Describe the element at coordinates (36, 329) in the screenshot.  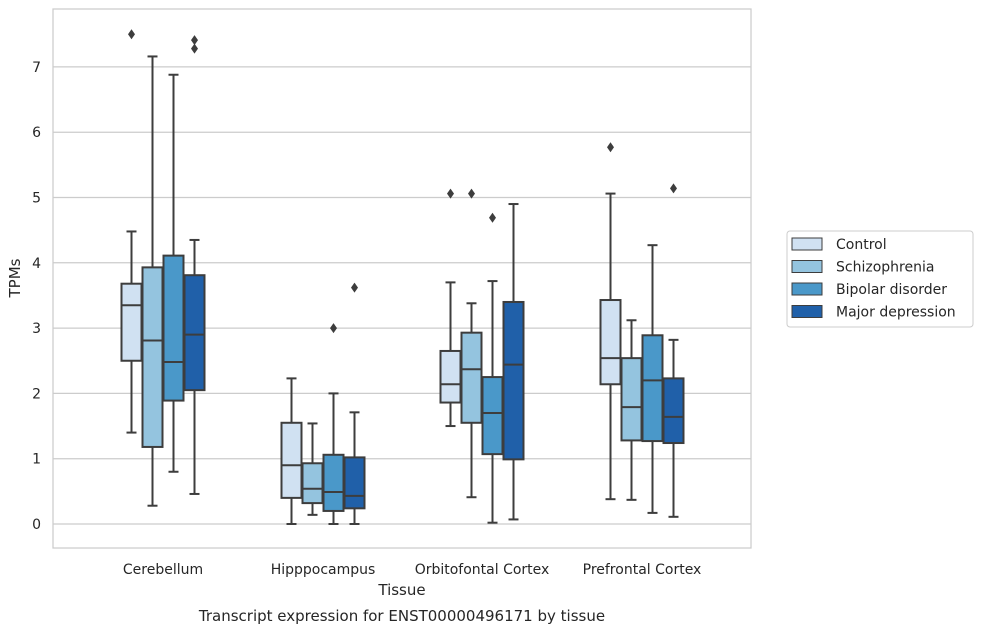
I see `y-tick-label: 3` at that location.